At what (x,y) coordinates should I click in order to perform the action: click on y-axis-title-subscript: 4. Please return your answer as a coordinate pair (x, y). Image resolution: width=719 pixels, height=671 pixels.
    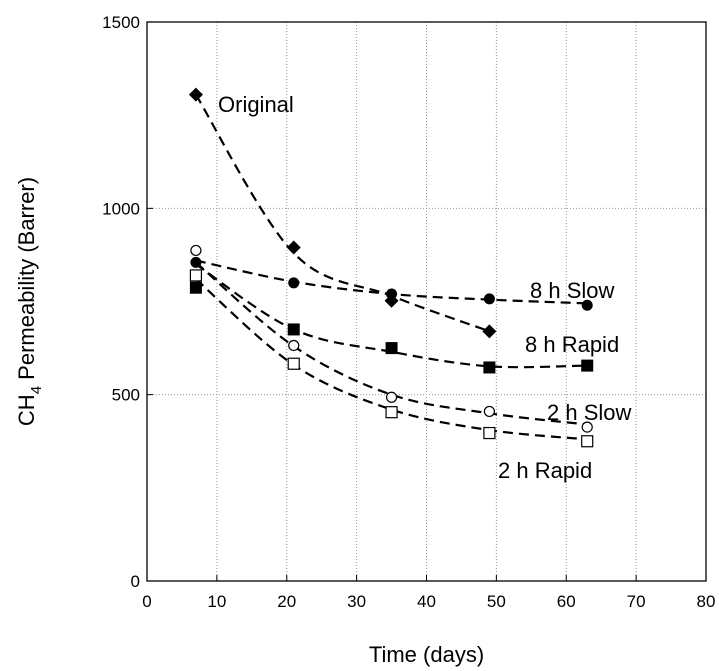
    Looking at the image, I should click on (36, 390).